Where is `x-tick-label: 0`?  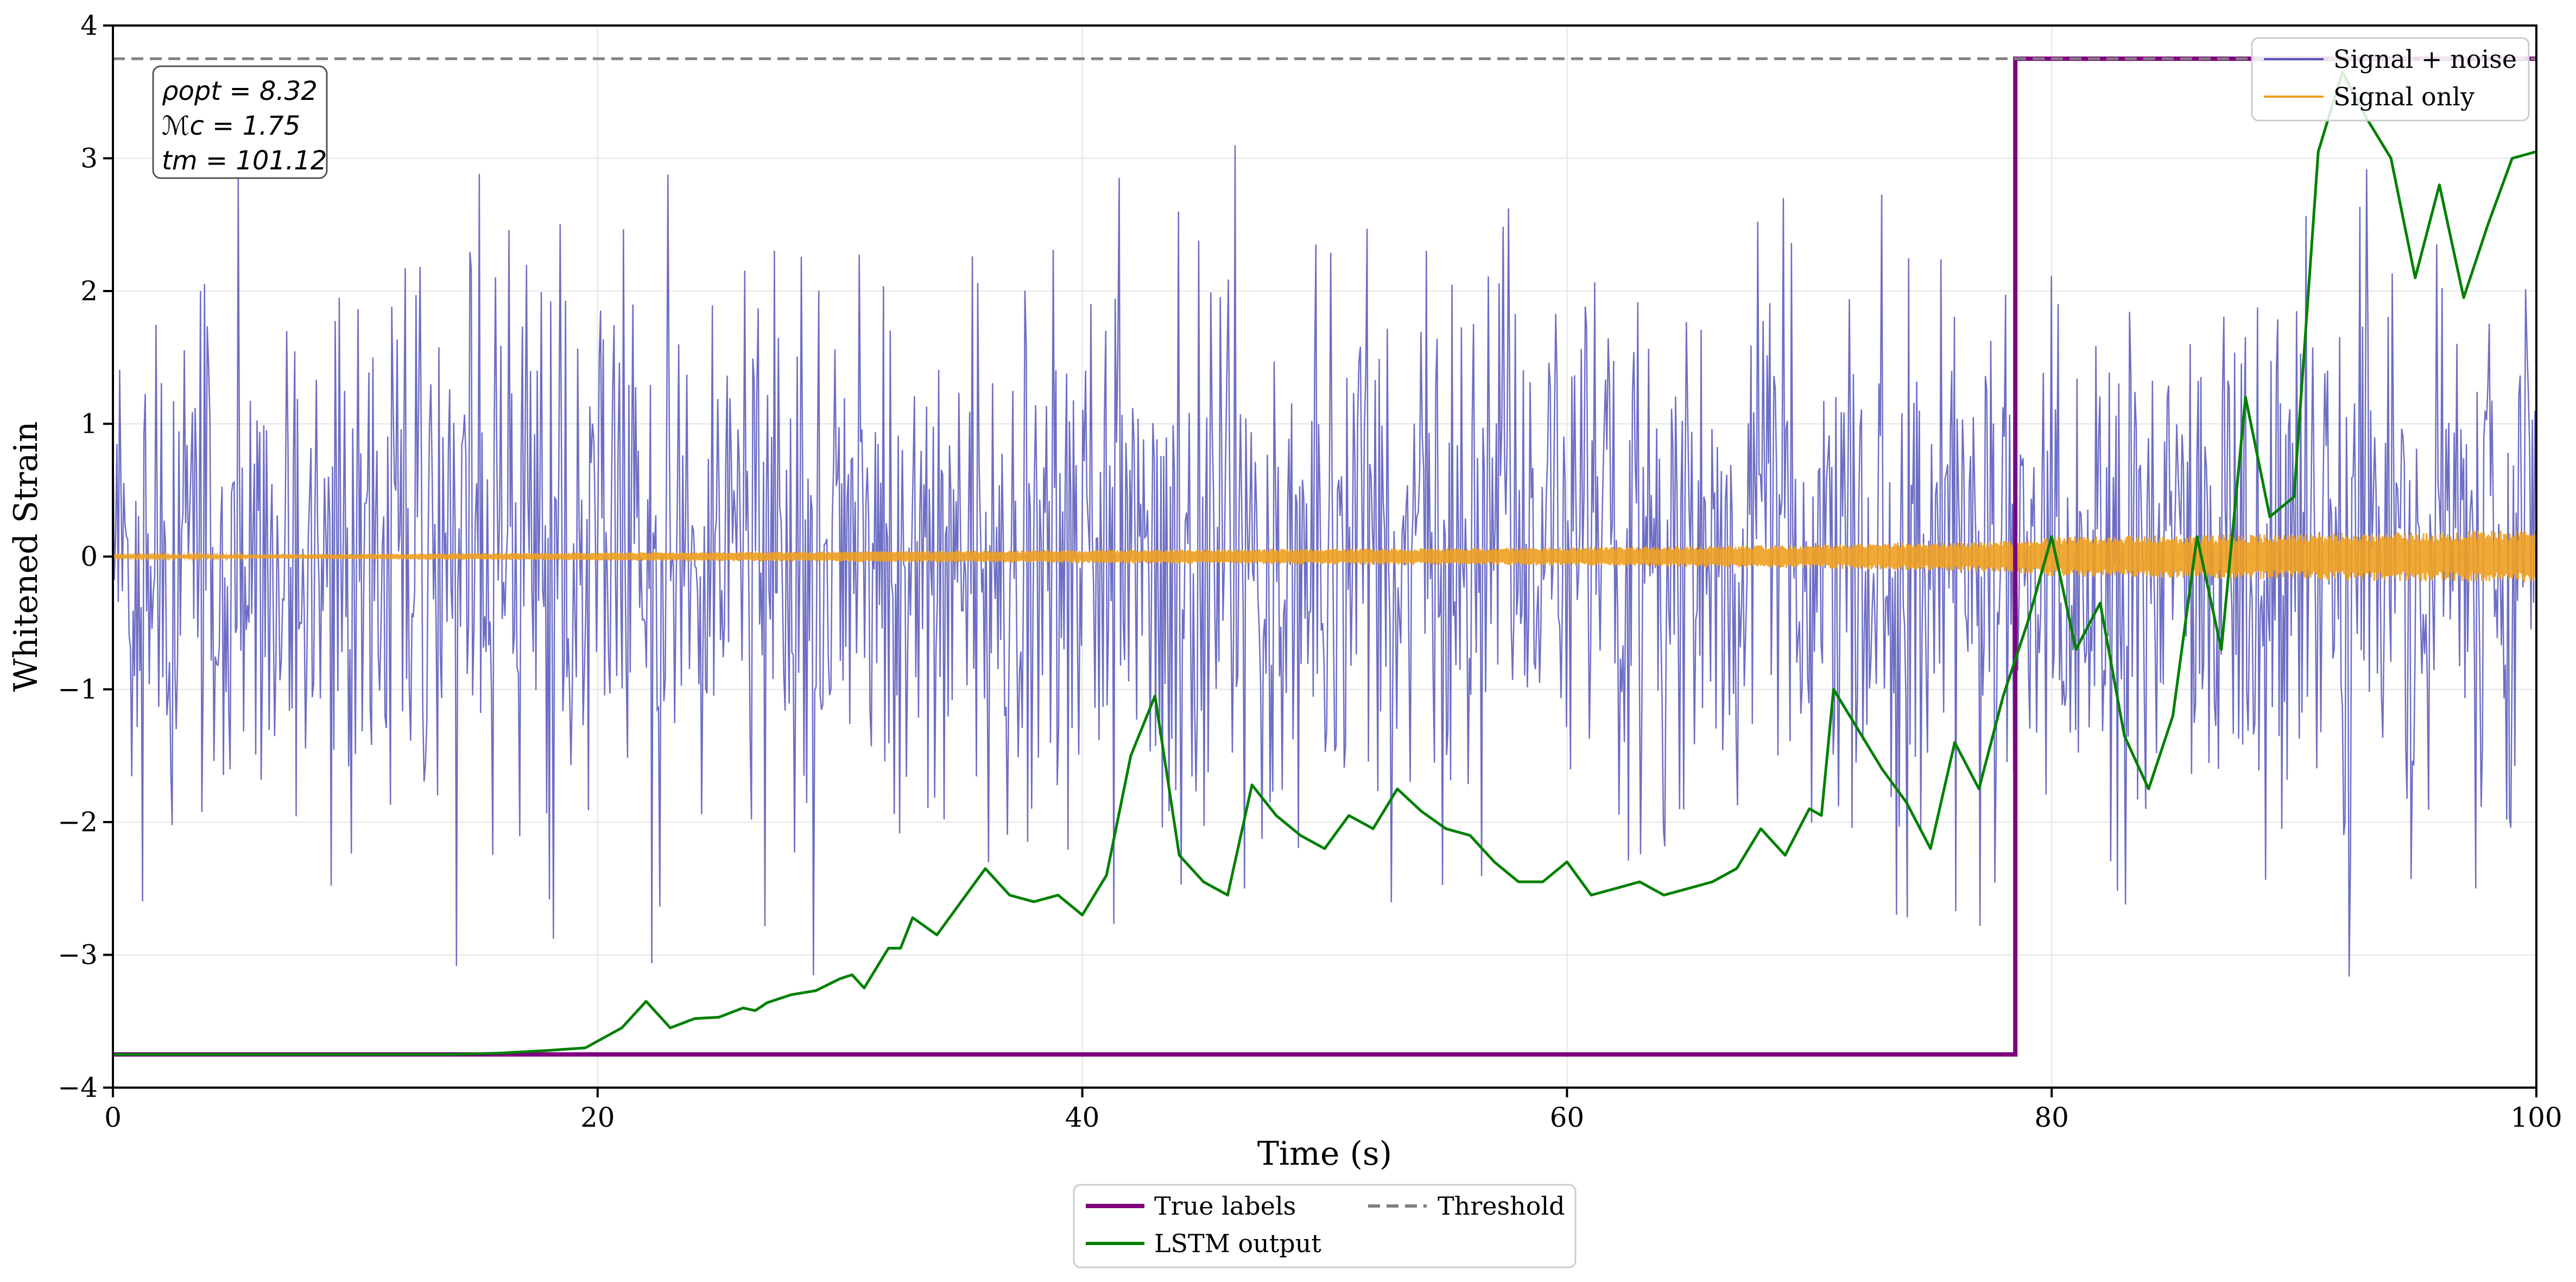 x-tick-label: 0 is located at coordinates (113, 1117).